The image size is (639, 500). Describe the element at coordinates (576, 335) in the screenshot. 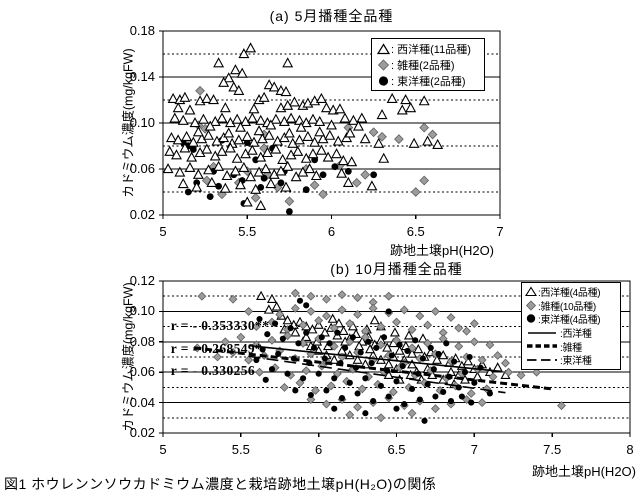

I see `legend-label: :西洋種` at that location.